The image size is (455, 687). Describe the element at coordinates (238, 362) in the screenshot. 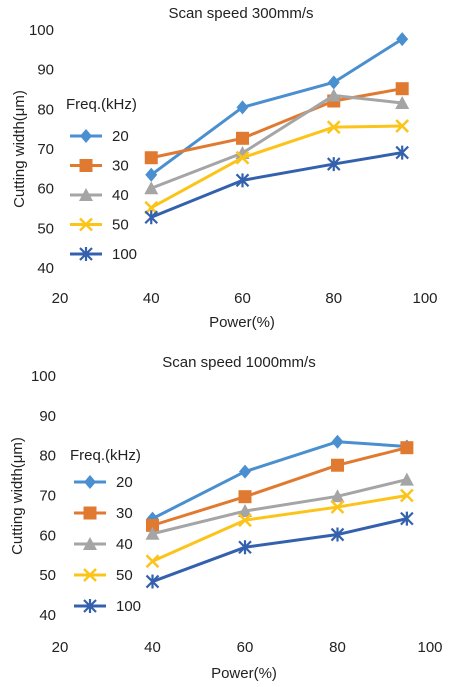

I see `chart-title: Scan speed 1000mm/s` at that location.